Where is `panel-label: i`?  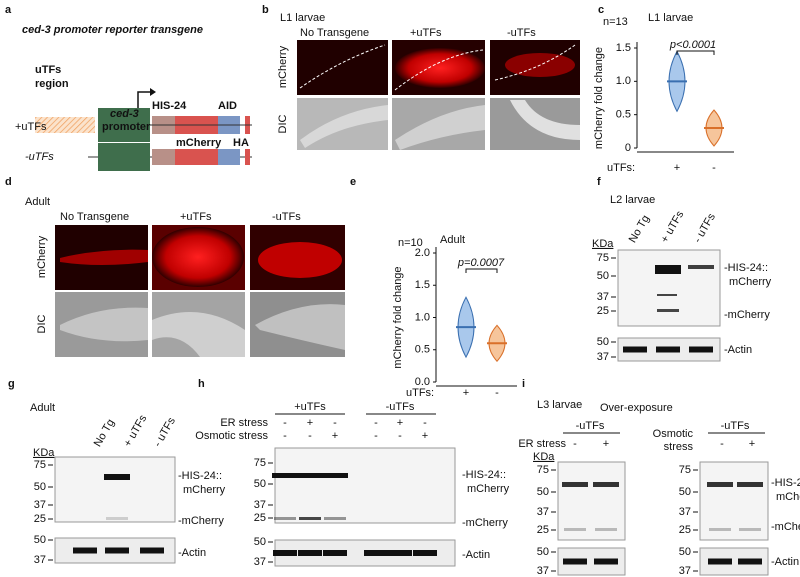 panel-label: i is located at coordinates (523, 384).